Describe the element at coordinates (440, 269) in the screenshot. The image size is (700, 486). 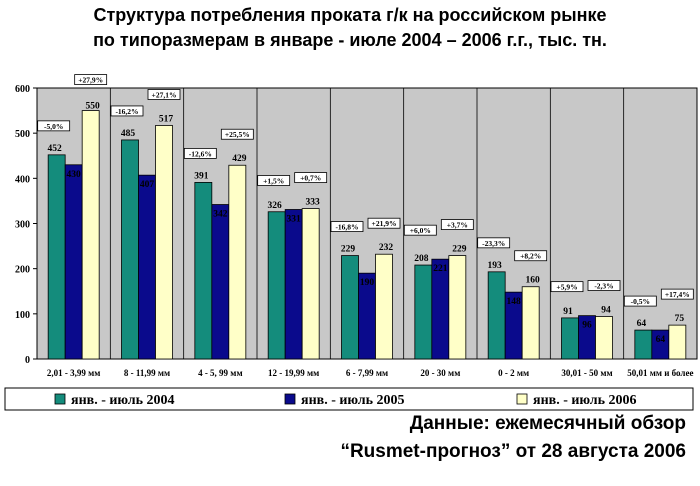
I see `data-label: 221` at that location.